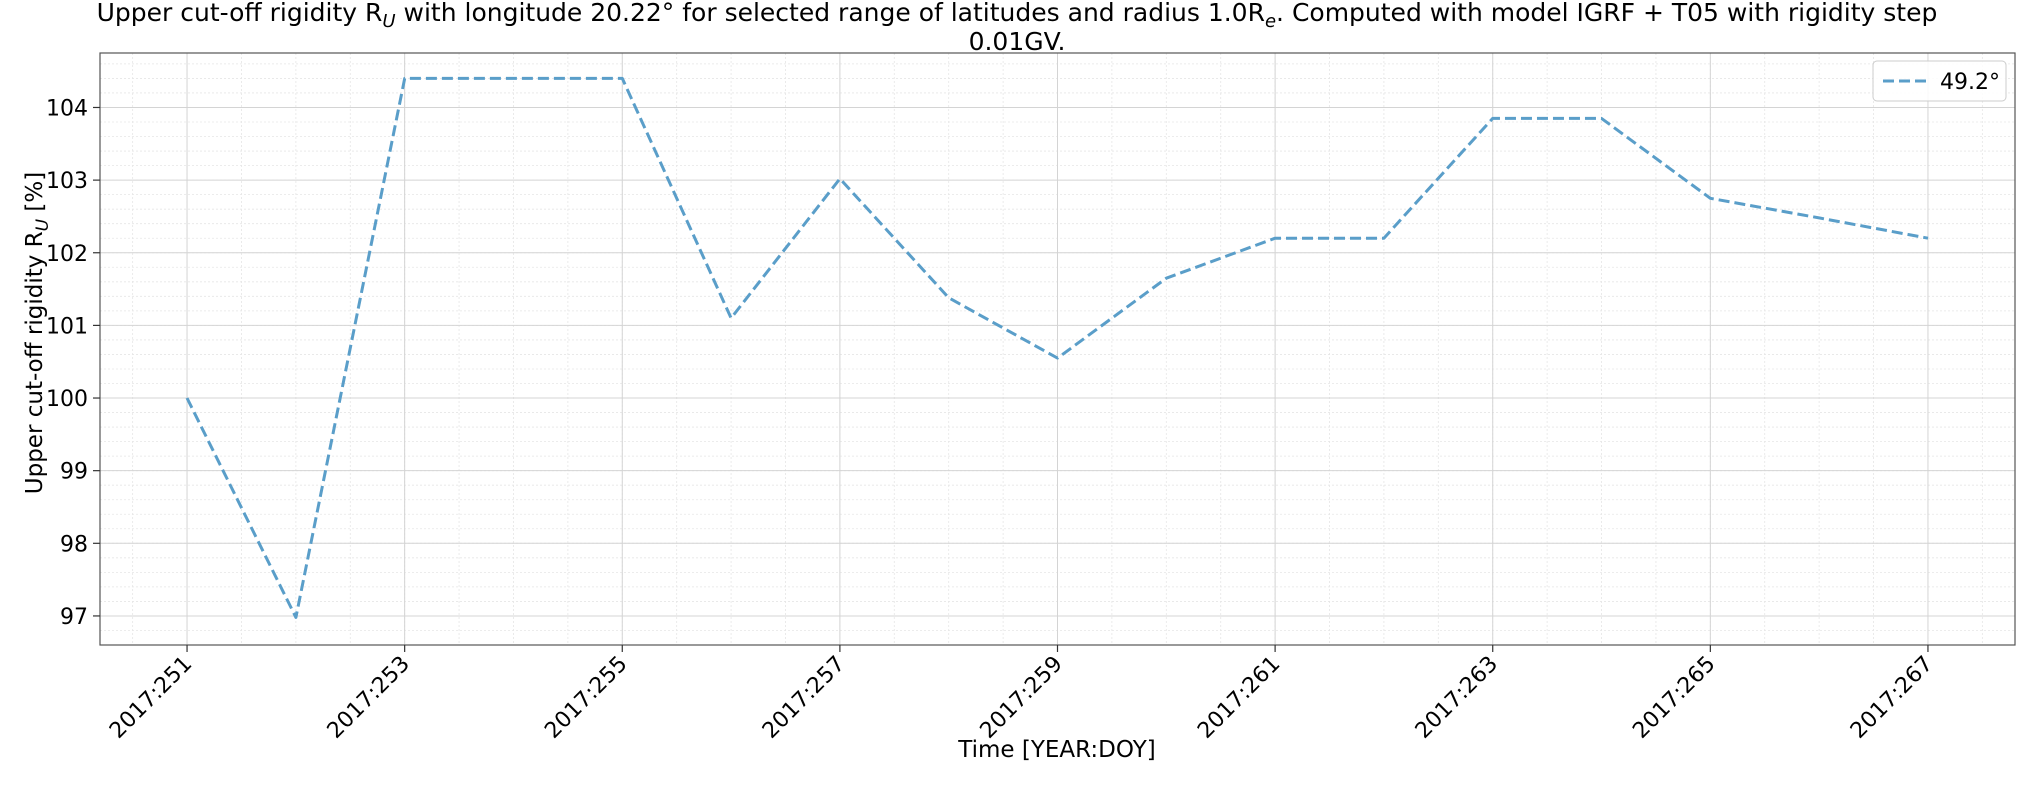 The width and height of the screenshot is (2035, 785). Describe the element at coordinates (74, 544) in the screenshot. I see `y-tick-label: 98` at that location.